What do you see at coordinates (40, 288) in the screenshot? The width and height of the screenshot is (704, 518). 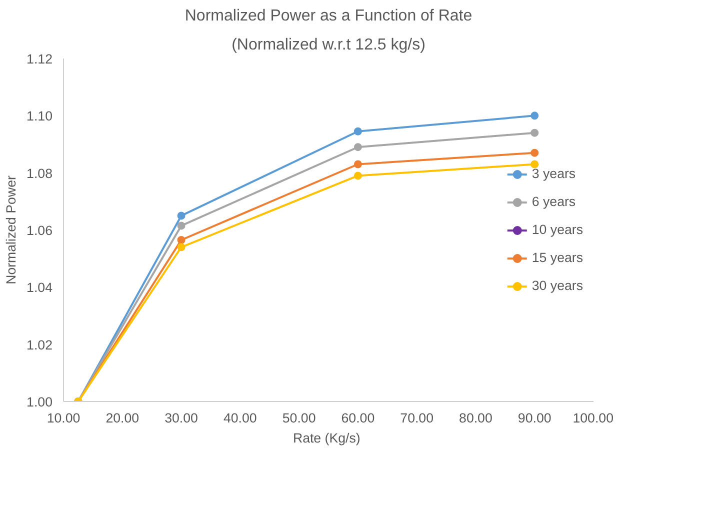 I see `y-tick-label: 1.04` at bounding box center [40, 288].